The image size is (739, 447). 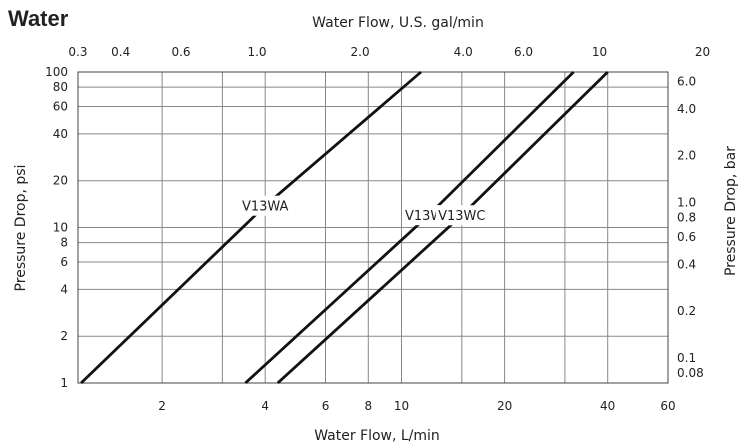 What do you see at coordinates (398, 23) in the screenshot?
I see `x-axis-top-title: Water Flow, U.S. gal/min` at bounding box center [398, 23].